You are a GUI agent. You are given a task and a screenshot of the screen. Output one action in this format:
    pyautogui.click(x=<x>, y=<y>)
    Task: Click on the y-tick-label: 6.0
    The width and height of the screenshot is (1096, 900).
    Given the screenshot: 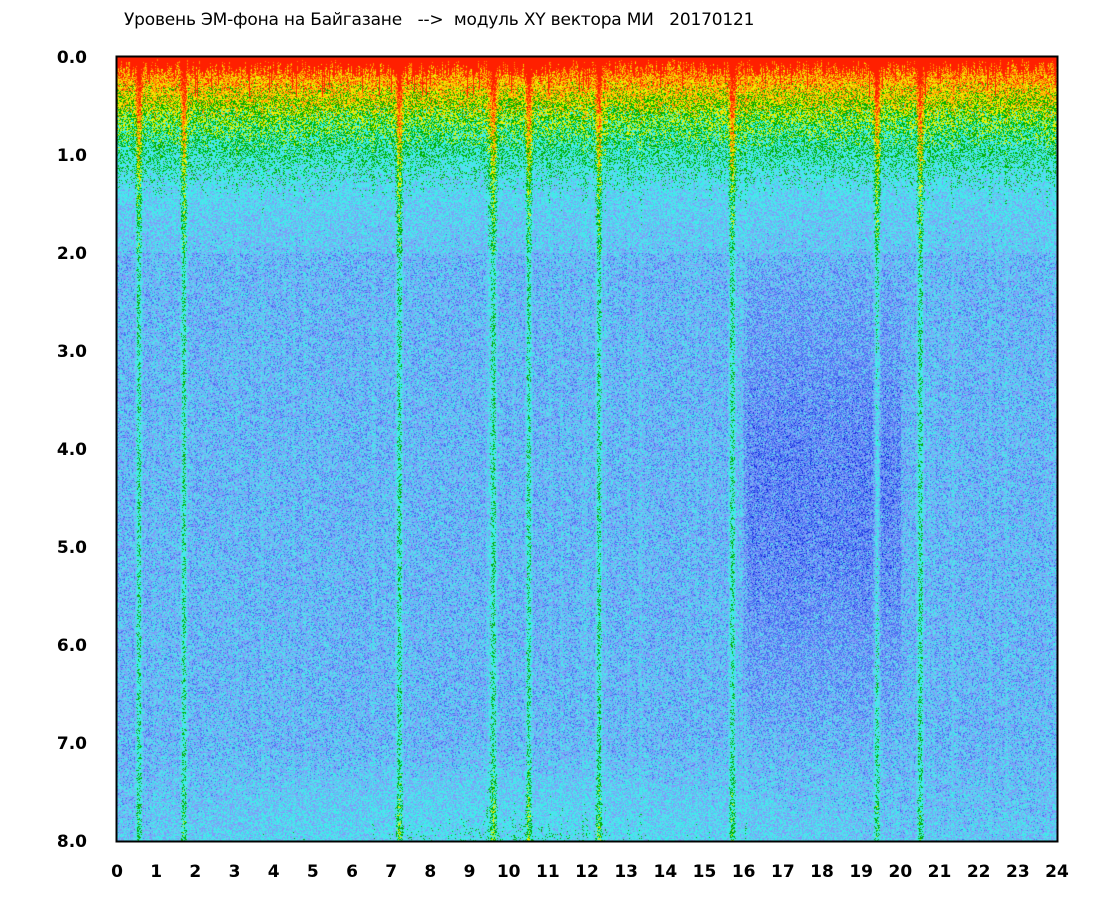 What is the action you would take?
    pyautogui.click(x=72, y=646)
    